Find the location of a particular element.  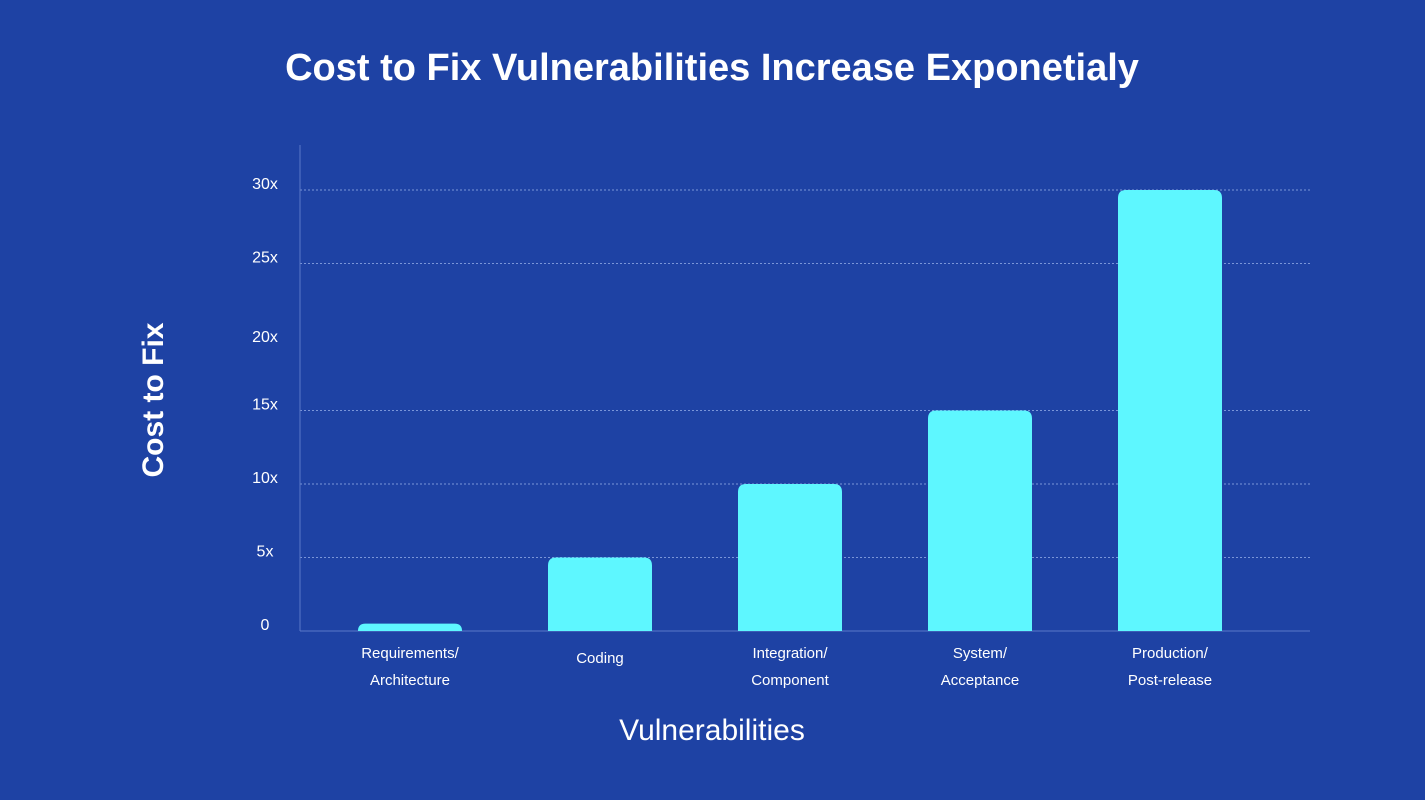

y-tick-label: 25x is located at coordinates (265, 258).